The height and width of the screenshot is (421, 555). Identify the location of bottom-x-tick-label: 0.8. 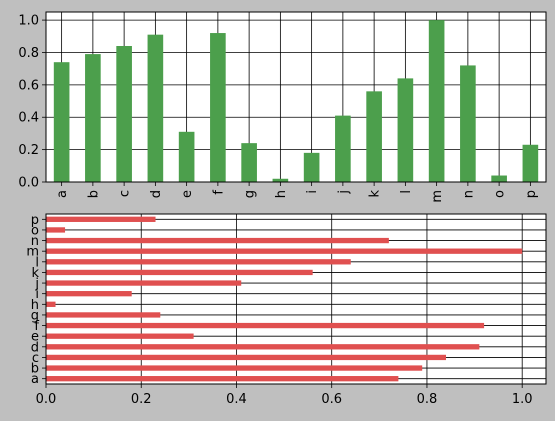
(427, 399).